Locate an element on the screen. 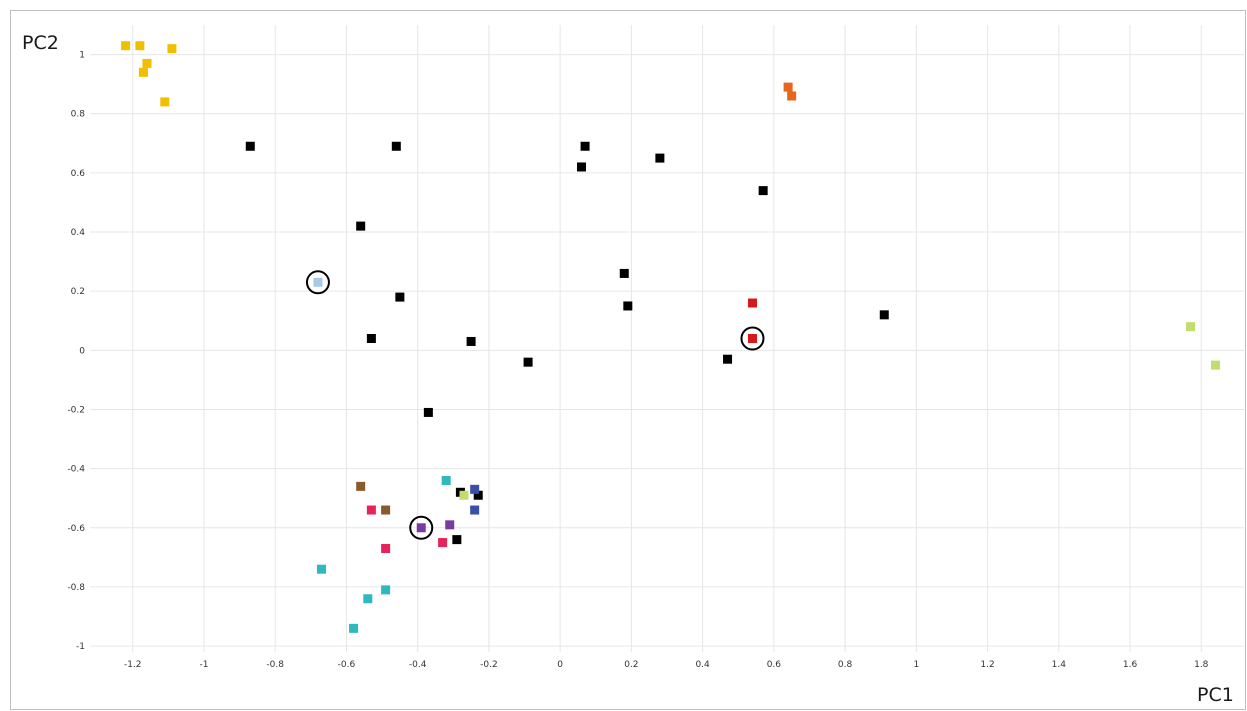  x-tick-label: -0.4 is located at coordinates (418, 665).